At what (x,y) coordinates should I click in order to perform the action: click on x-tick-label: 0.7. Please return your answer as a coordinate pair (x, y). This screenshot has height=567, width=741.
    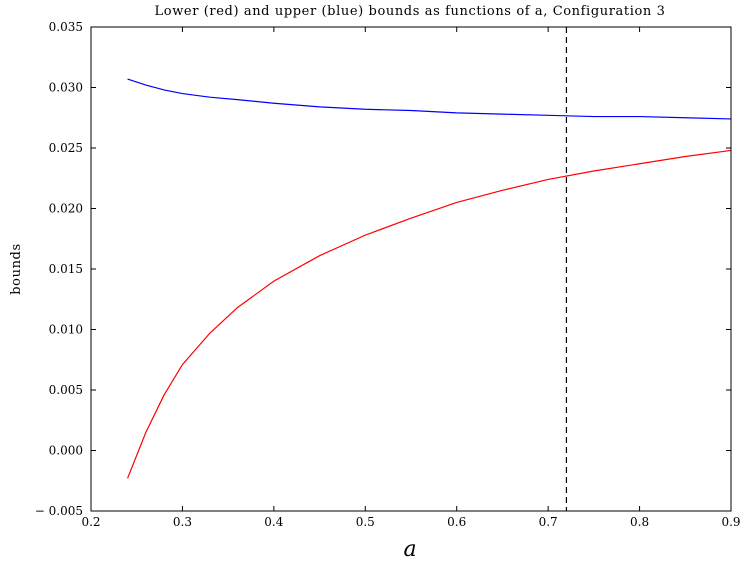
    Looking at the image, I should click on (548, 522).